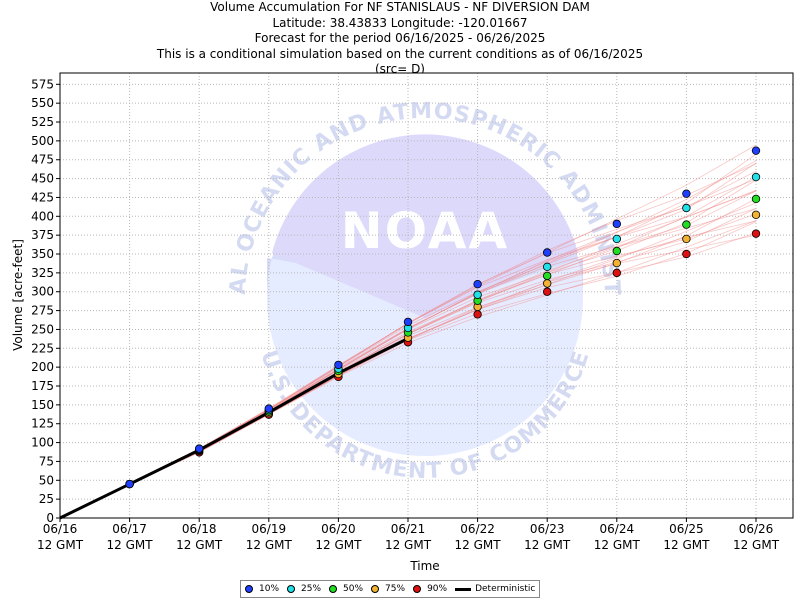  Describe the element at coordinates (338, 529) in the screenshot. I see `x-tick-label-date: 06/20` at that location.